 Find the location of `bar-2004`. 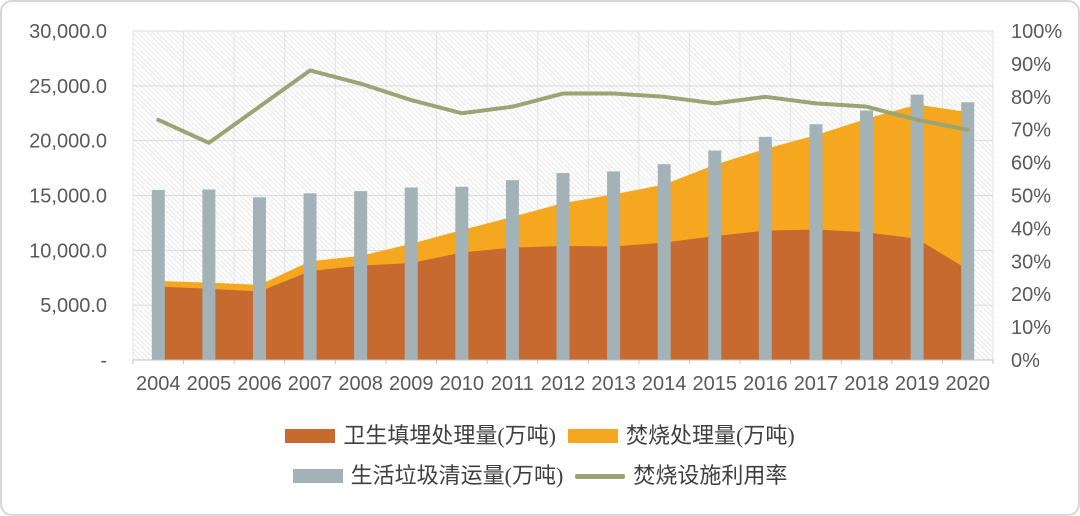

bar-2004 is located at coordinates (158, 275).